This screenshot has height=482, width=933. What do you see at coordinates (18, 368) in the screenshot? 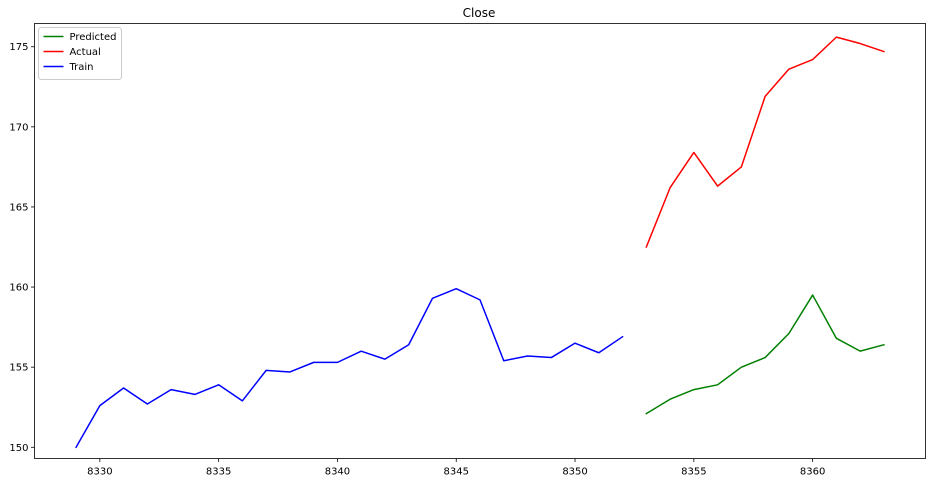
I see `y-tick-label: 155` at bounding box center [18, 368].